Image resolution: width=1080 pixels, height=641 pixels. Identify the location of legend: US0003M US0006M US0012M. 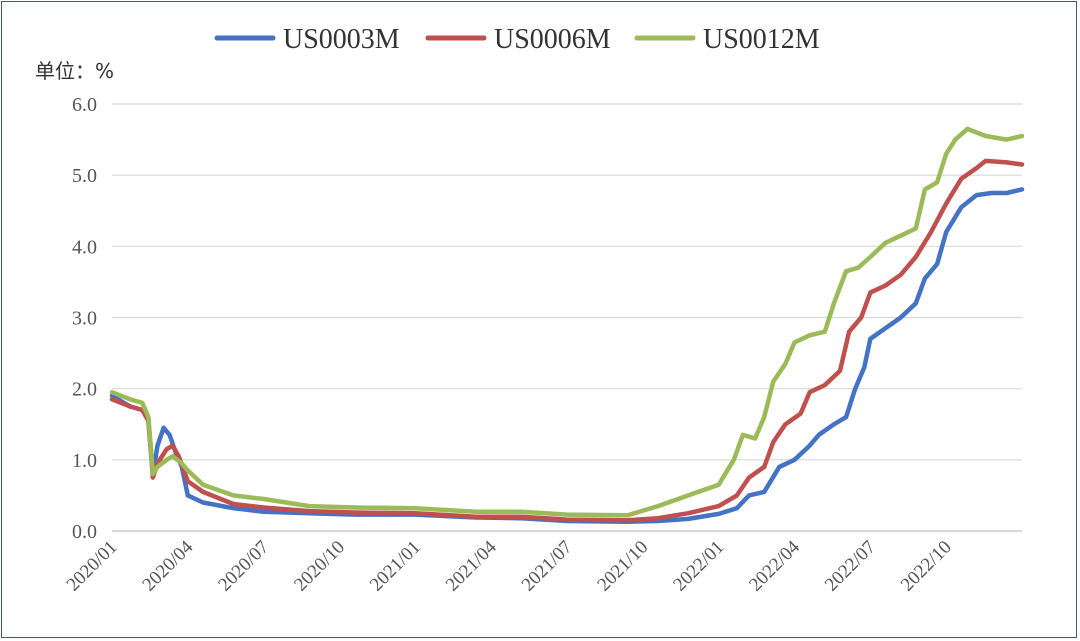
(517, 39).